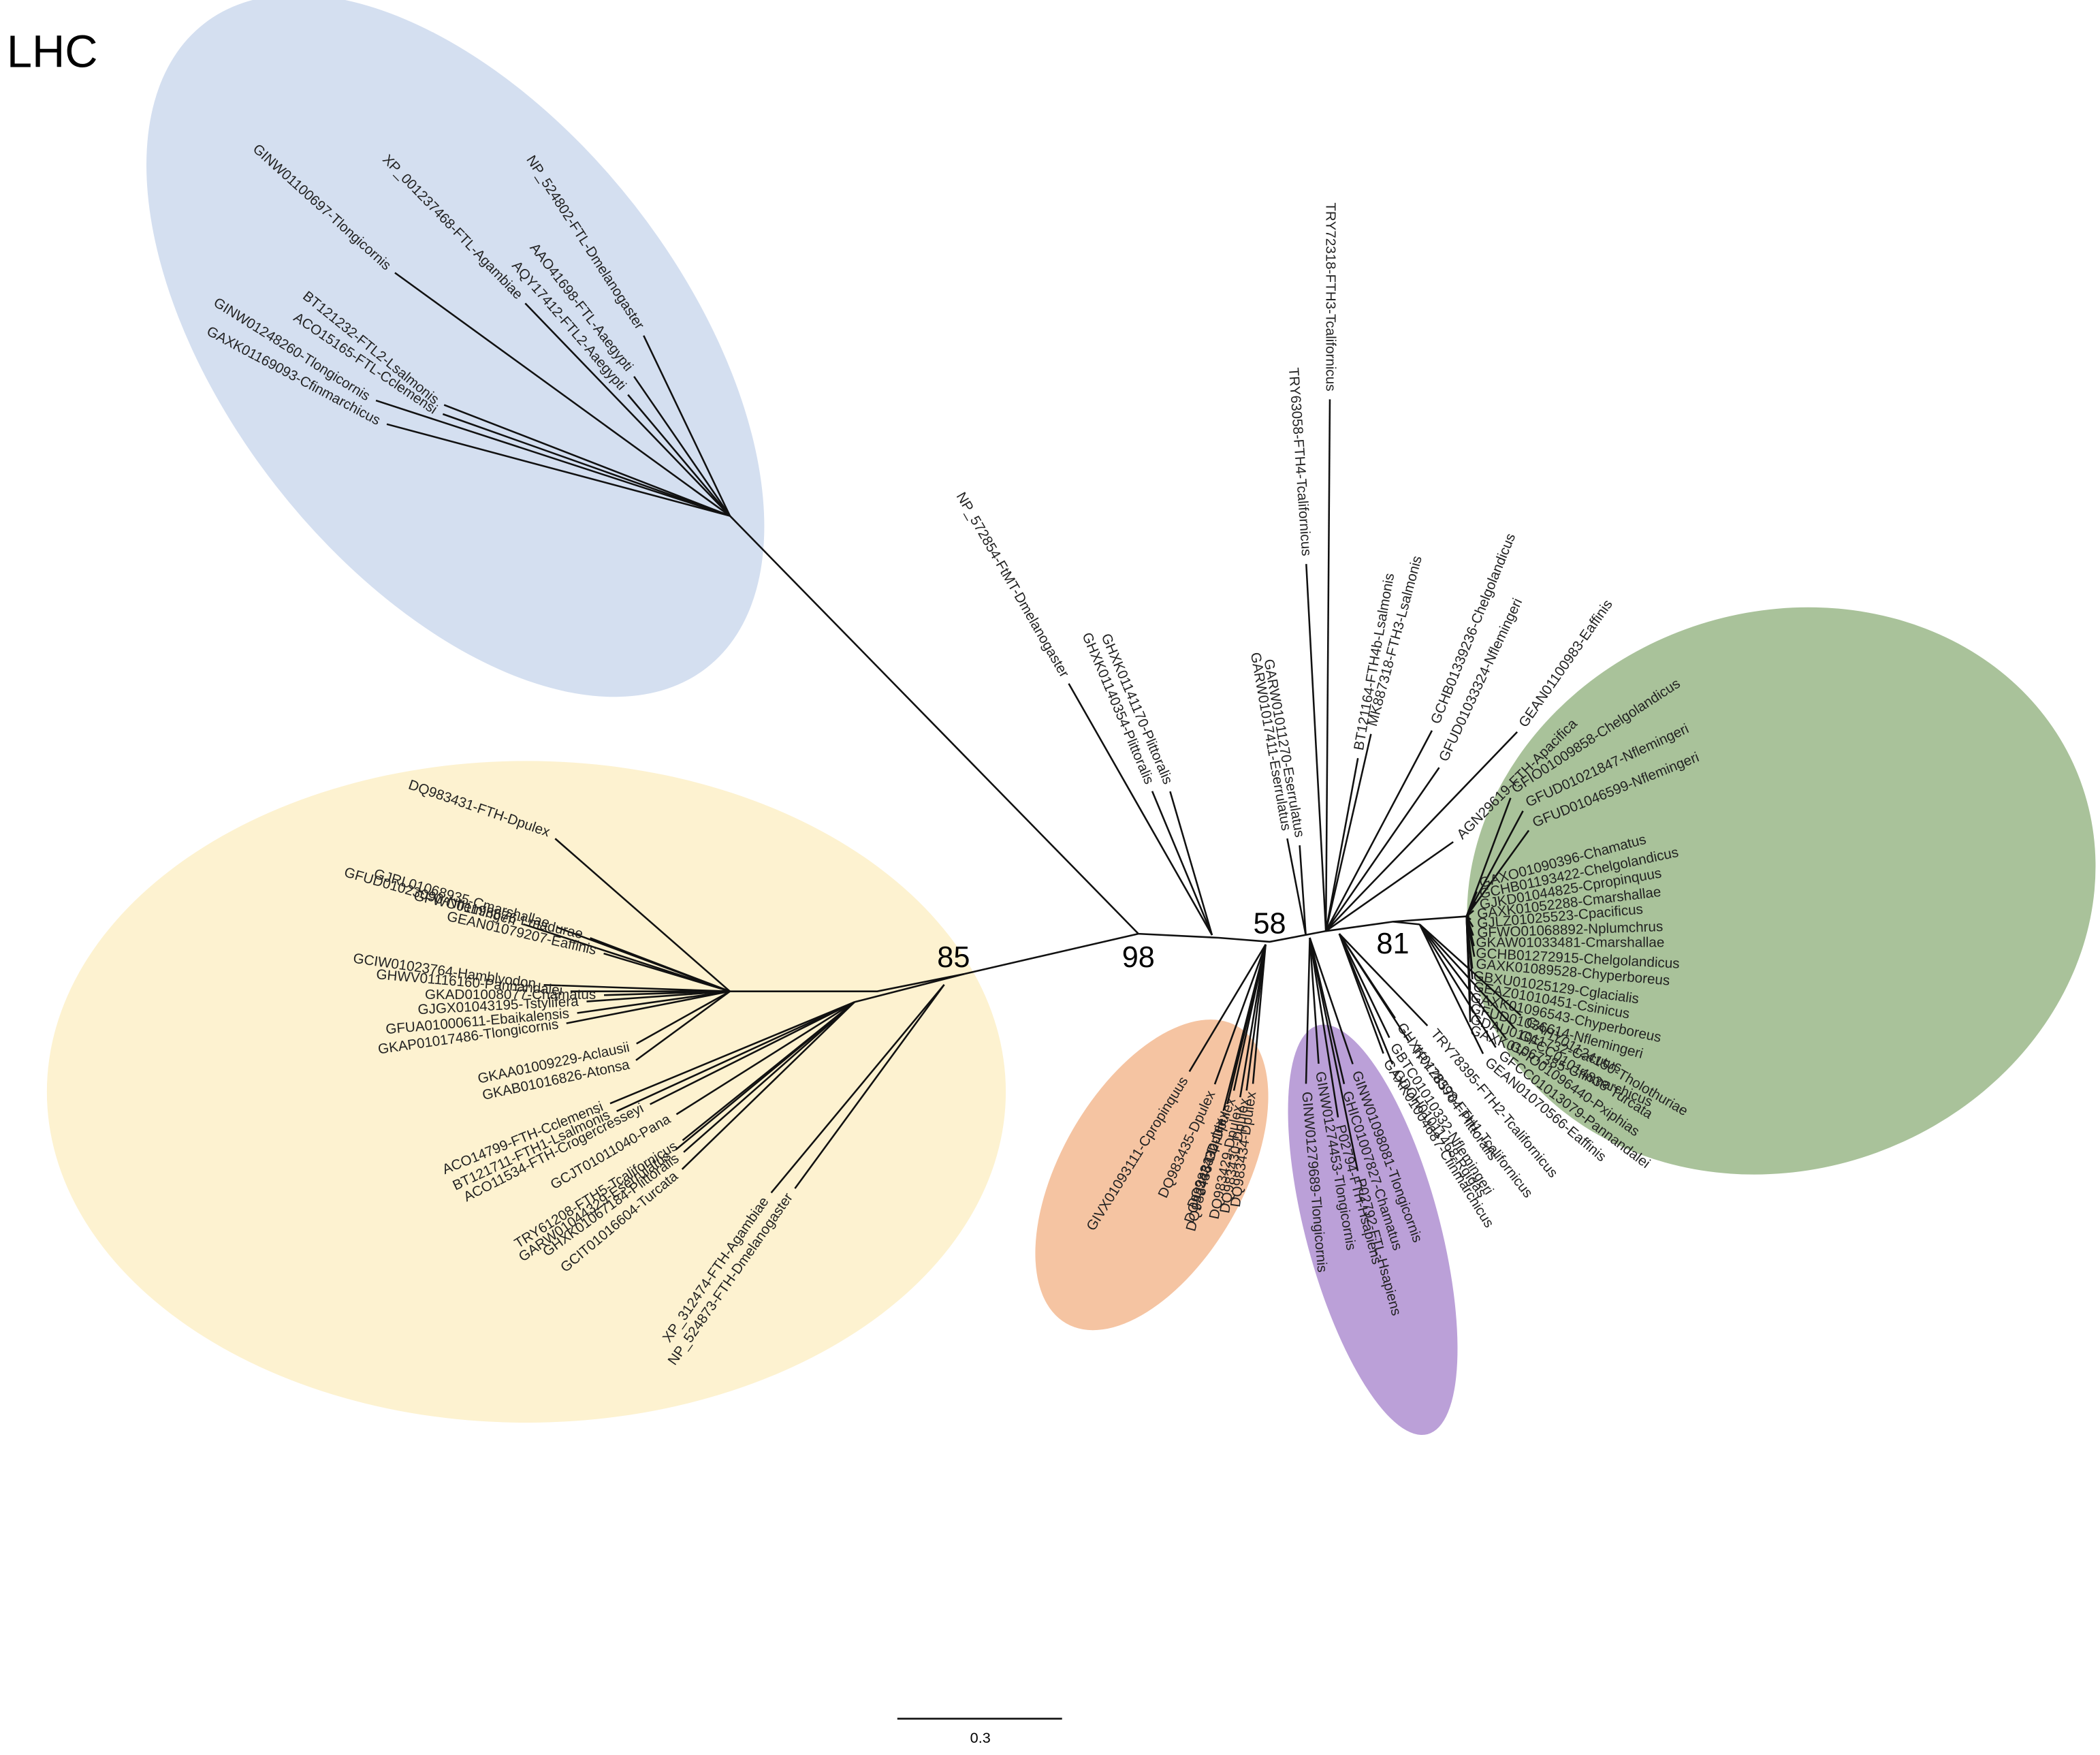  I want to click on support-value: 98, so click(1138, 957).